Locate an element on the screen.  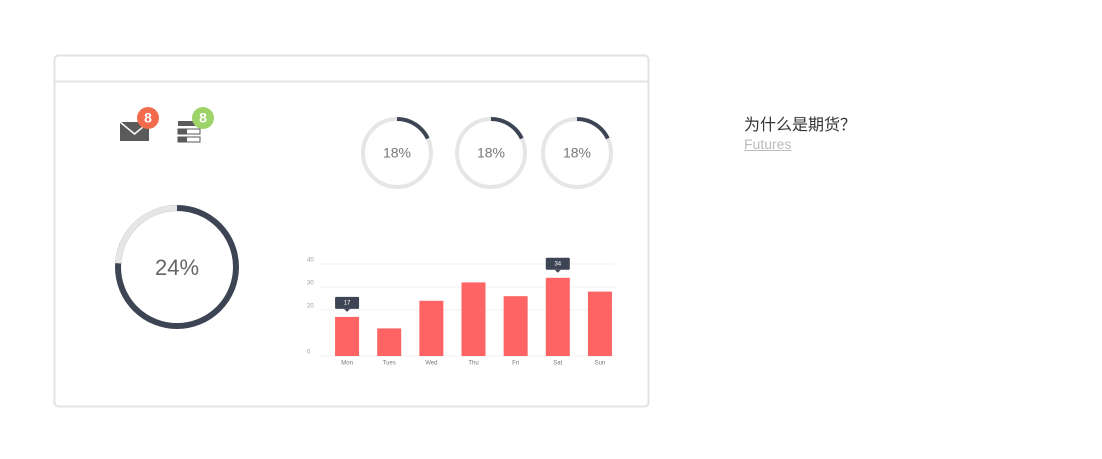
tooltip-value: 17 is located at coordinates (347, 303).